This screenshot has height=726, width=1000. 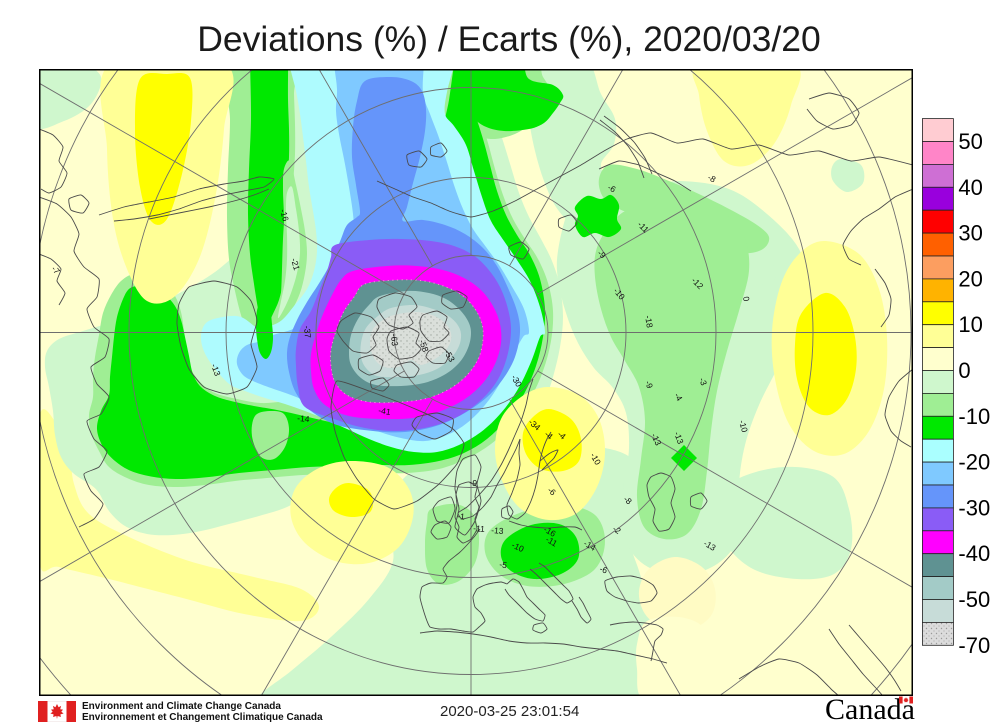 What do you see at coordinates (970, 141) in the screenshot?
I see `svg-text: 50` at bounding box center [970, 141].